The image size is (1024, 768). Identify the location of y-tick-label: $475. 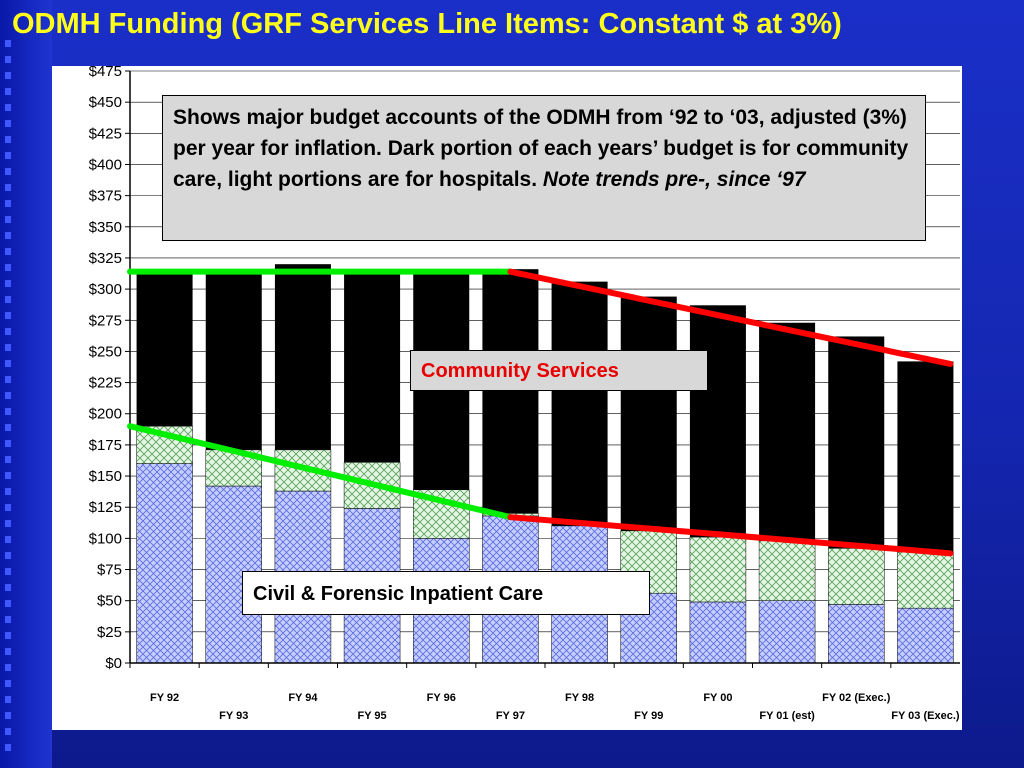
(105, 73).